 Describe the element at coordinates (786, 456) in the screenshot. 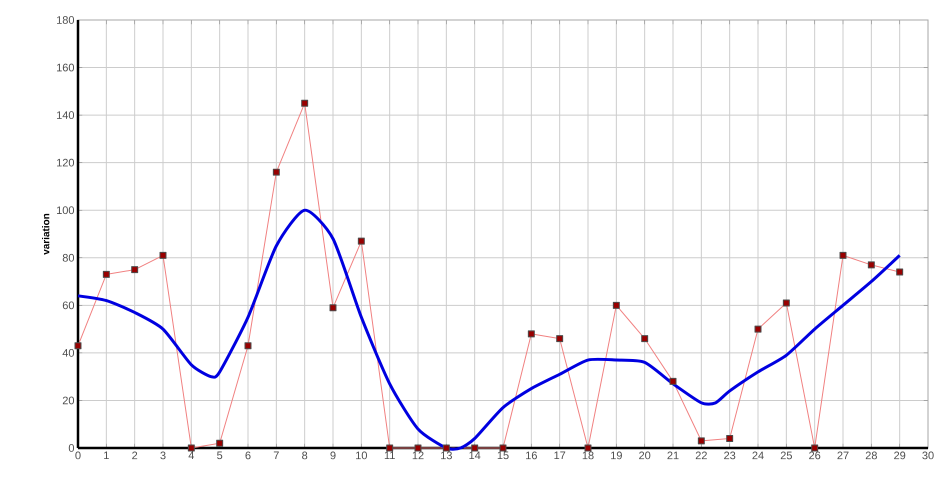

I see `x-tick-label: 25` at that location.